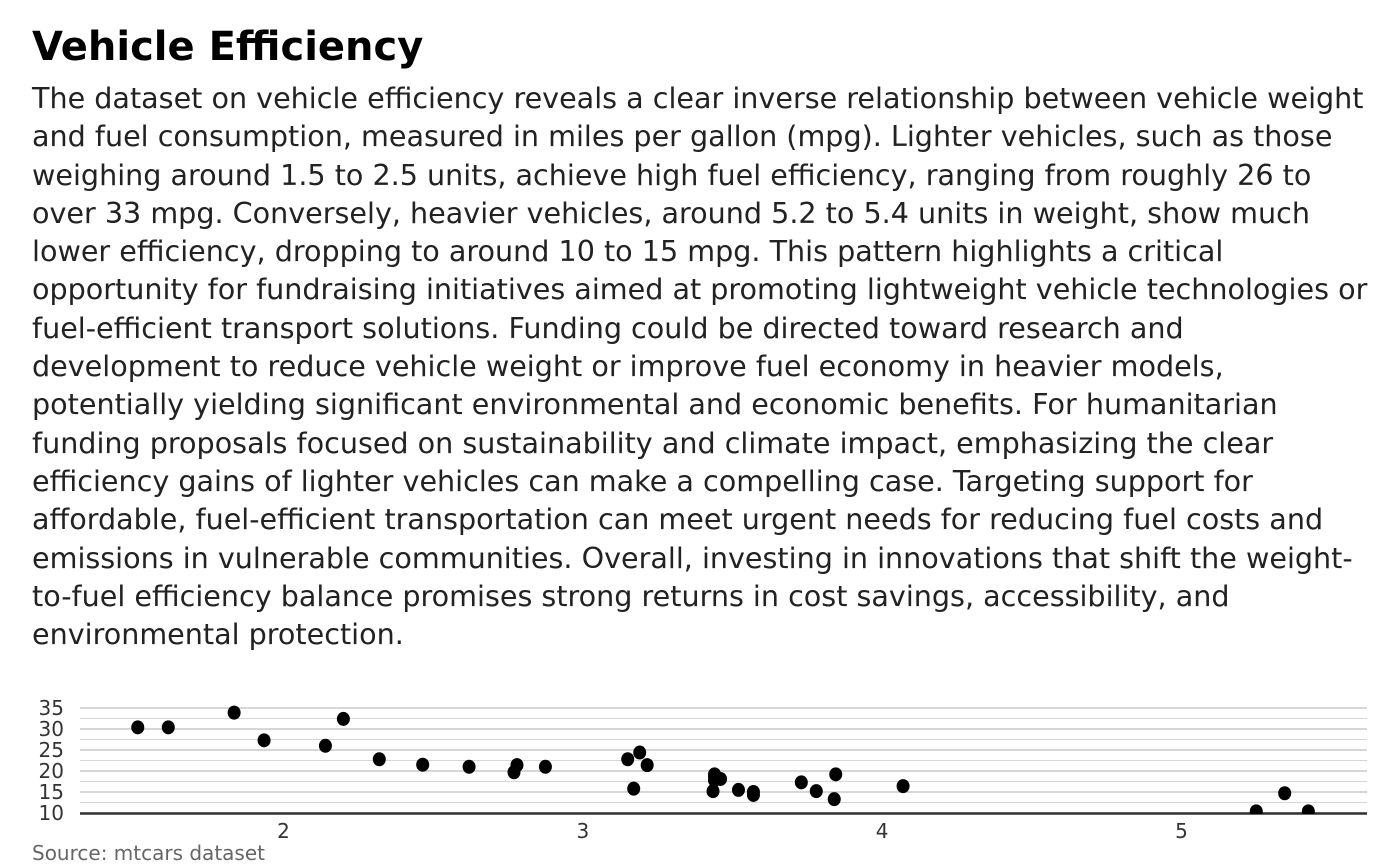 The width and height of the screenshot is (1400, 866). Describe the element at coordinates (51, 792) in the screenshot. I see `y-tick-label: 15` at that location.